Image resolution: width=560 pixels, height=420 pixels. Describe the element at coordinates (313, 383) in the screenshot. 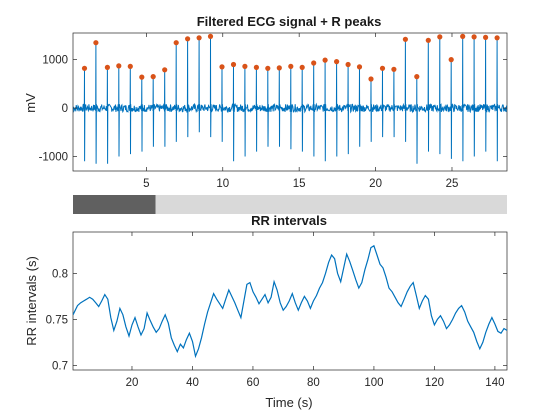

I see `x-tick-label: 80` at that location.